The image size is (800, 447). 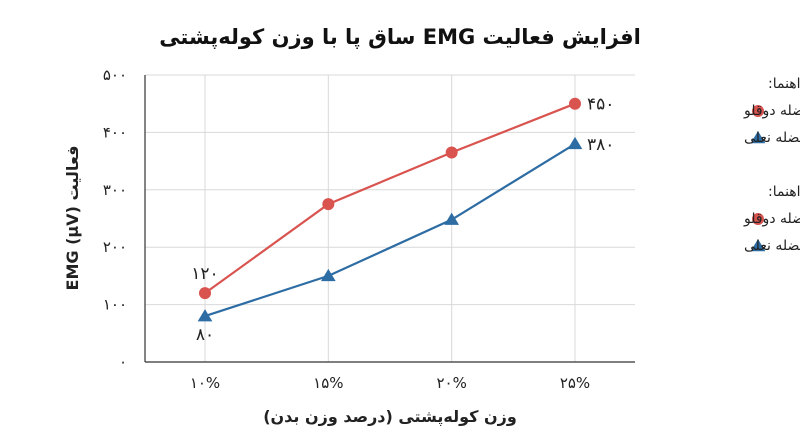 I want to click on y-tick-labels: ۰ ۱۰۰ ۲۰۰ ۳۰۰ ۴۰۰ ۵۰۰, so click(x=115, y=218).